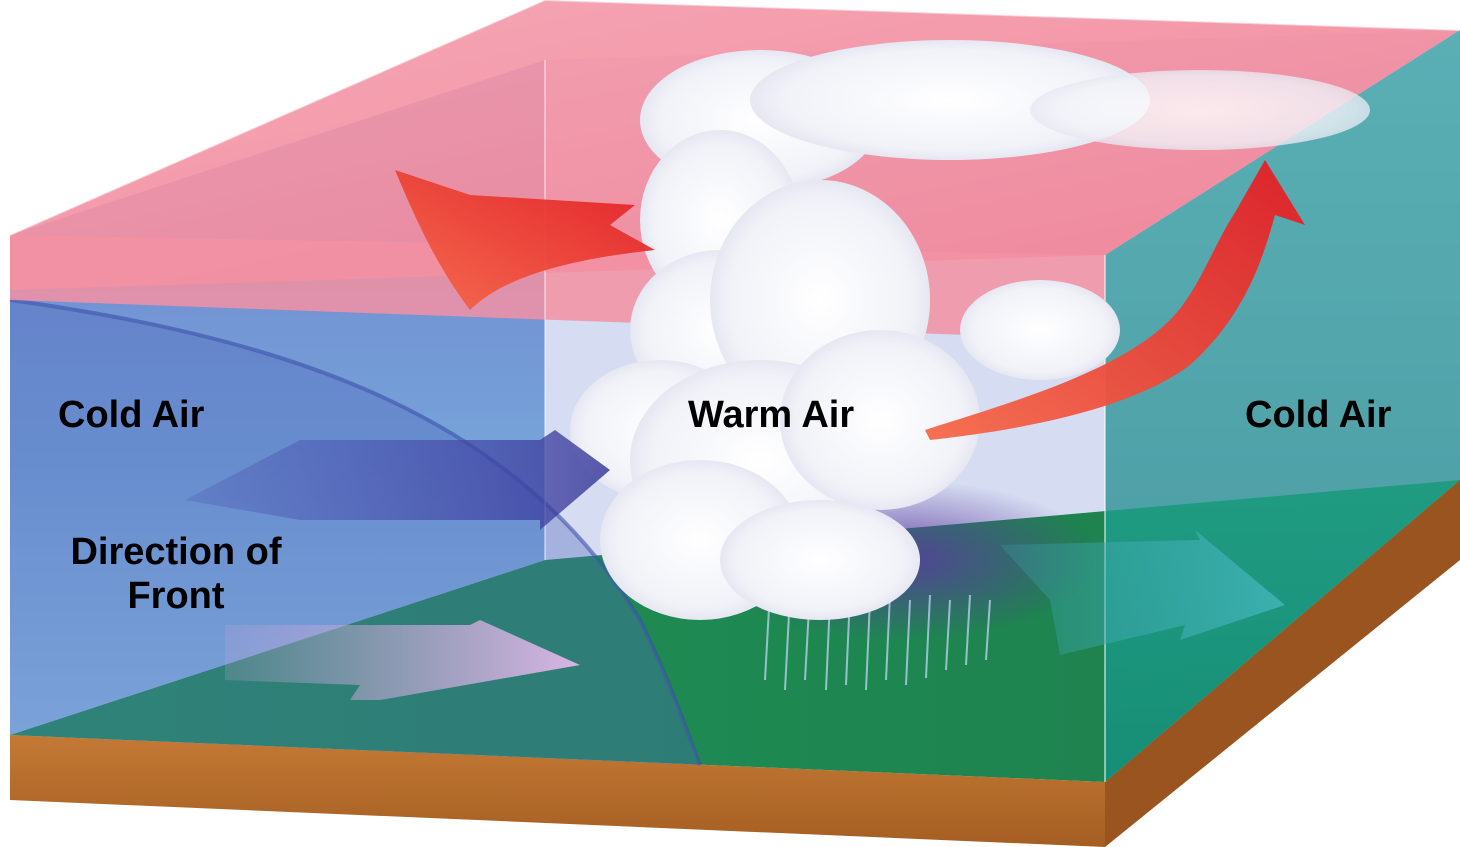 The height and width of the screenshot is (847, 1460). I want to click on cold-air-arrow-right, so click(1142, 592).